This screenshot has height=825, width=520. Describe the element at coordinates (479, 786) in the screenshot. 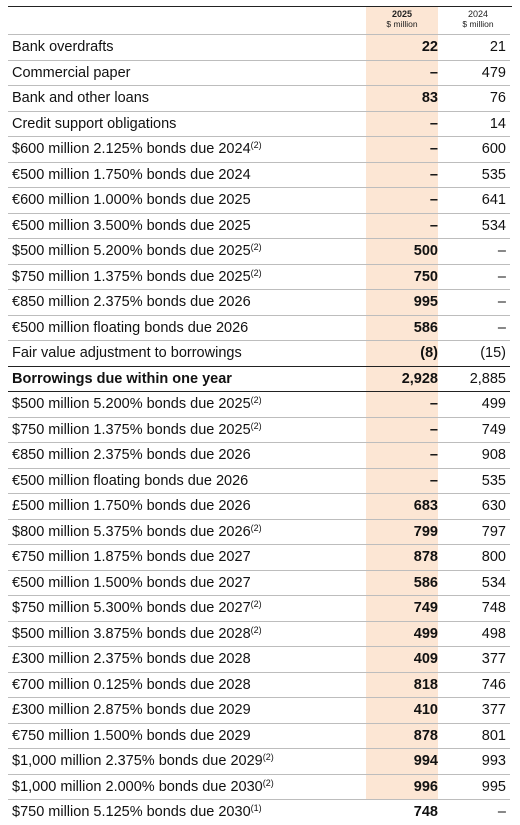

I see `value-2024: 995` at that location.